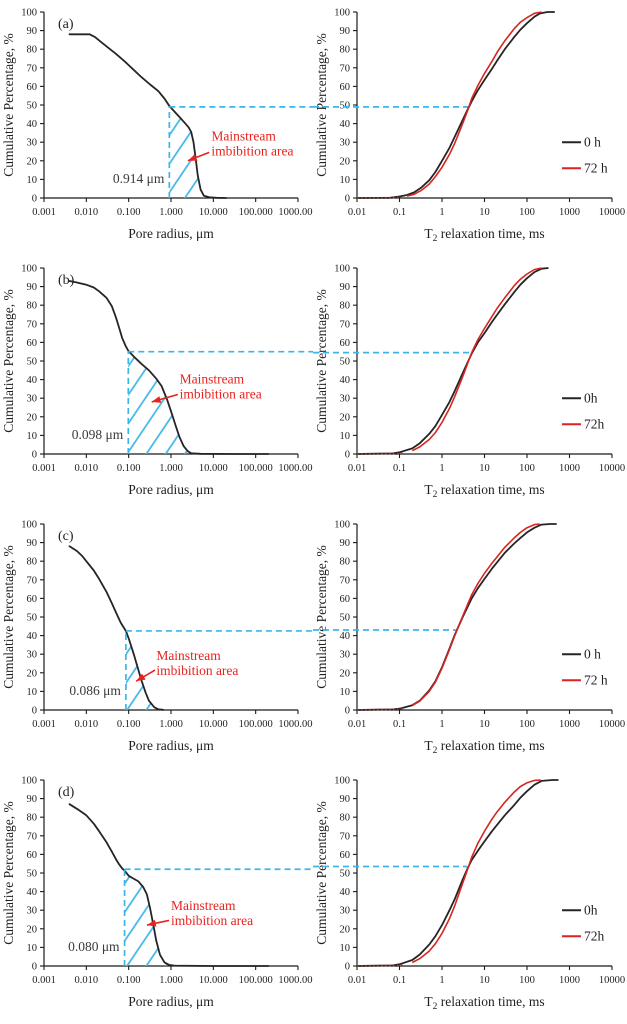 The width and height of the screenshot is (627, 1024). What do you see at coordinates (95, 690) in the screenshot?
I see `threshold-value-label: 0.086 μm` at bounding box center [95, 690].